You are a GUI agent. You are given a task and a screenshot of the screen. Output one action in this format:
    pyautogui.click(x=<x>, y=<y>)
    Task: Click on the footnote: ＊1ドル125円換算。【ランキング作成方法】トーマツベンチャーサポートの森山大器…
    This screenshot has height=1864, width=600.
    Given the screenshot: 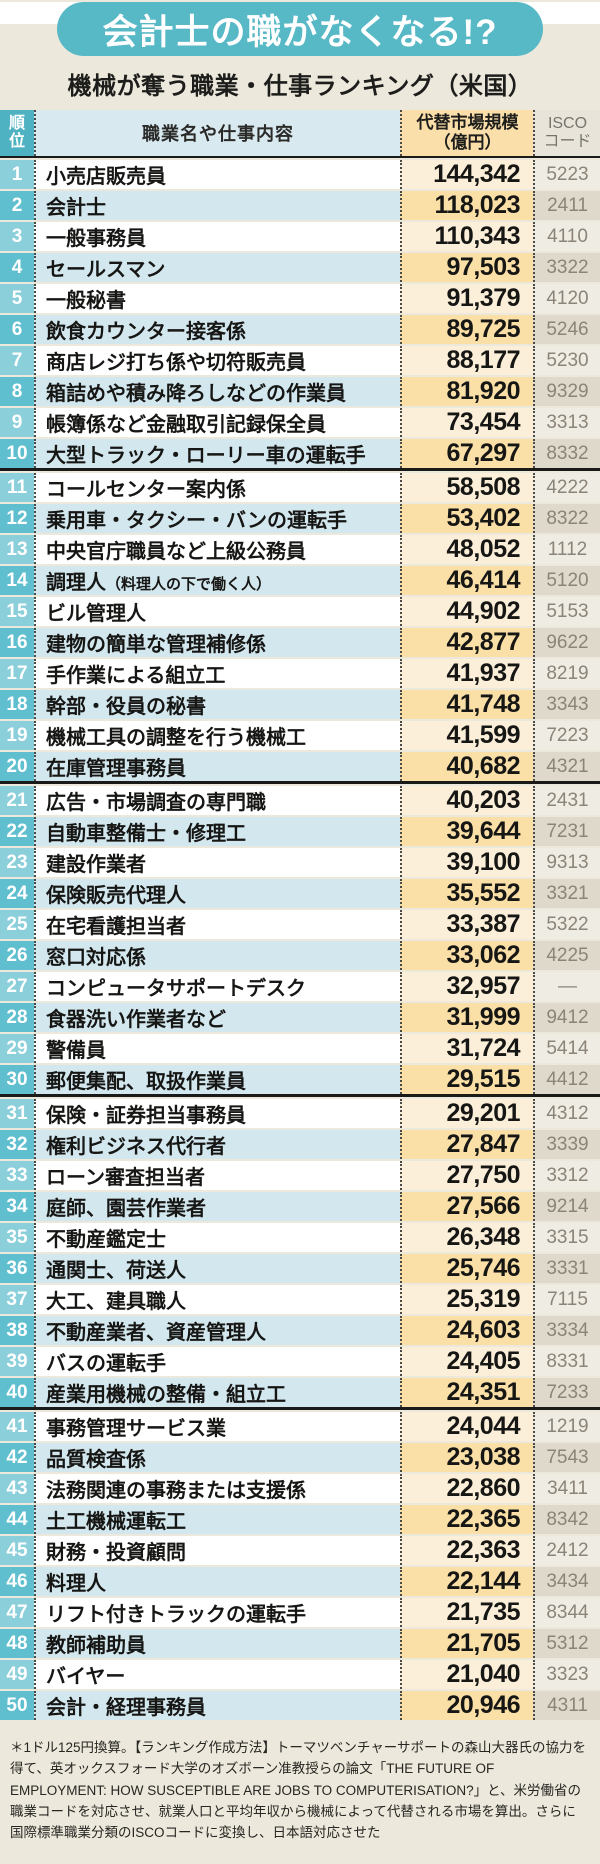 What is the action you would take?
    pyautogui.click(x=298, y=1790)
    